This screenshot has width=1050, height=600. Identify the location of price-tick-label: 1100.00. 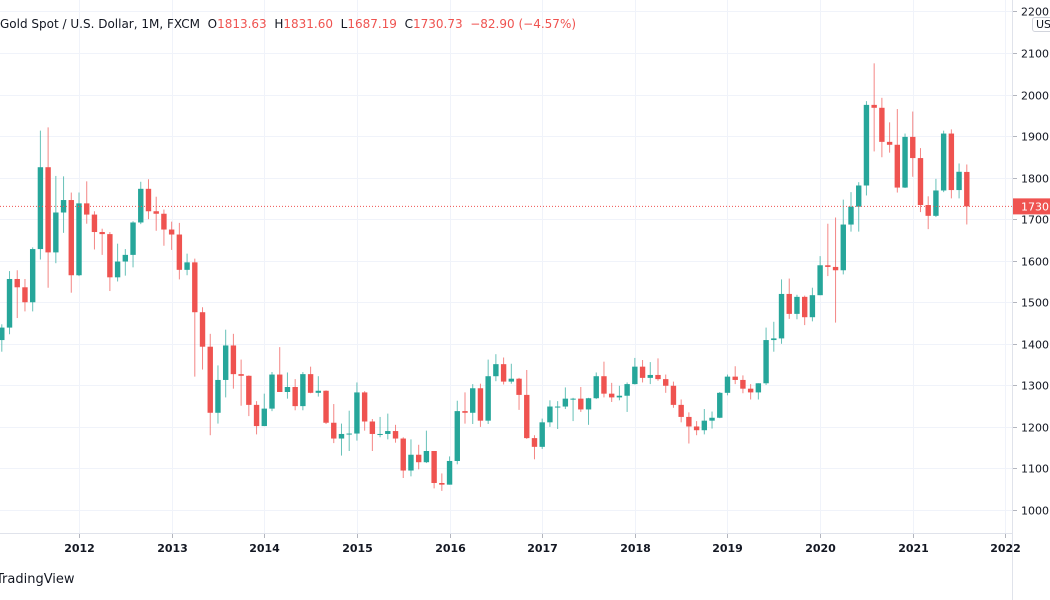
(1035, 469).